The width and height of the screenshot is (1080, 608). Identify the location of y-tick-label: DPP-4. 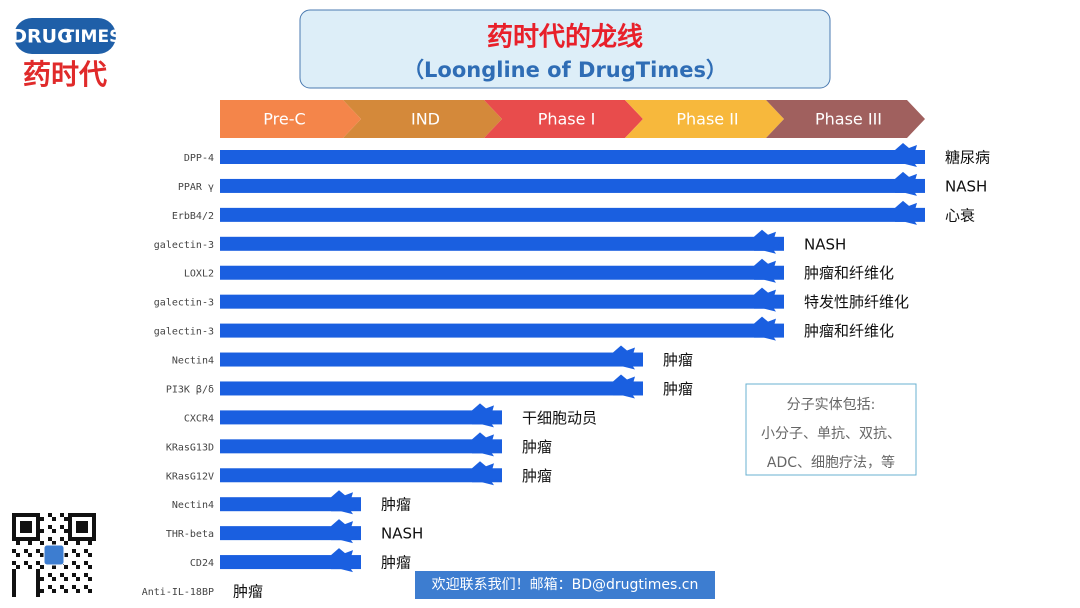
(199, 158).